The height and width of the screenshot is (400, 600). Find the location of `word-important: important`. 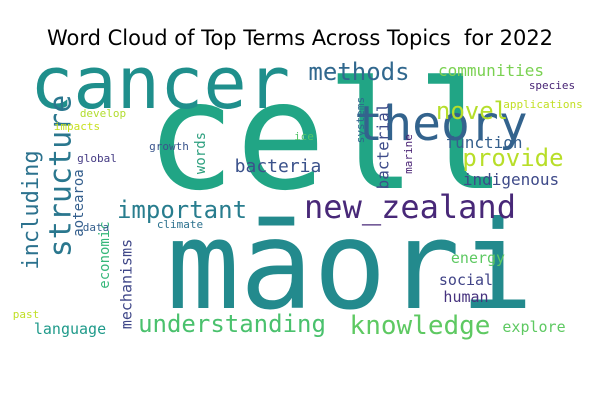

word-important: important is located at coordinates (182, 210).